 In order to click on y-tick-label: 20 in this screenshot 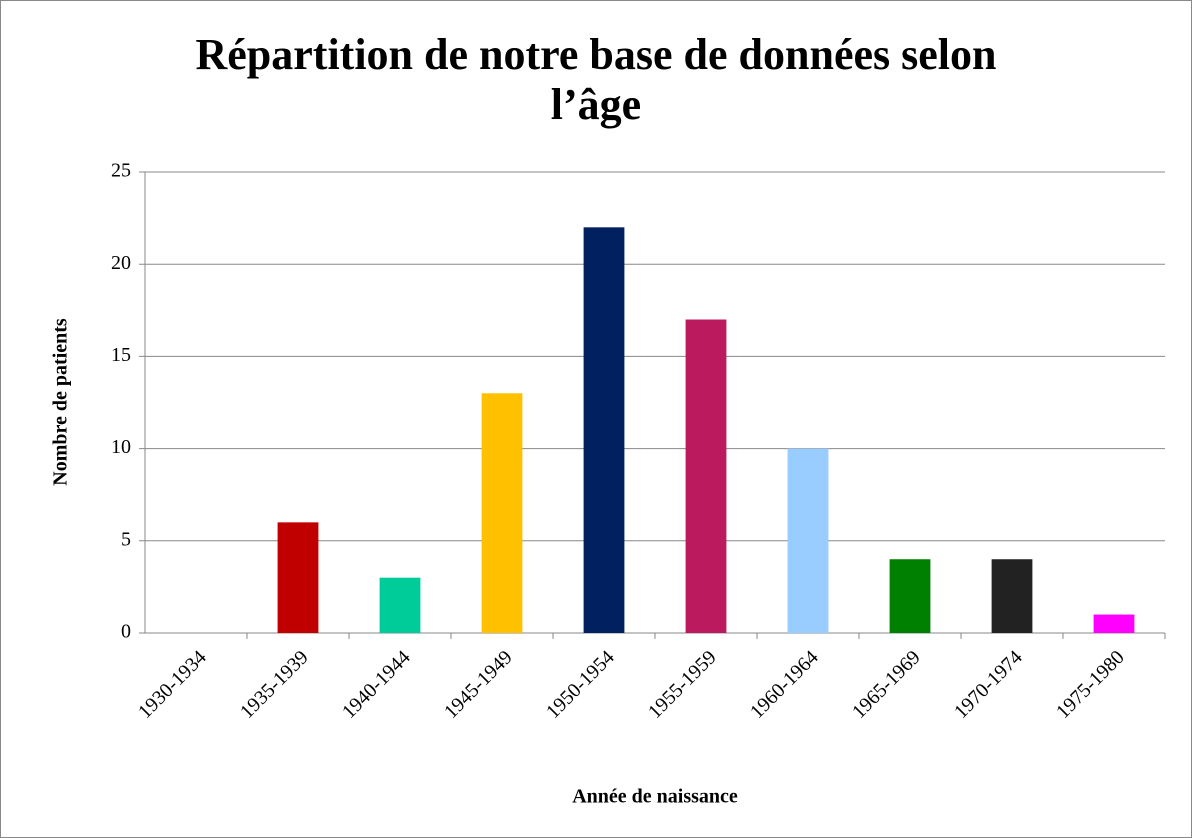, I will do `click(121, 263)`.